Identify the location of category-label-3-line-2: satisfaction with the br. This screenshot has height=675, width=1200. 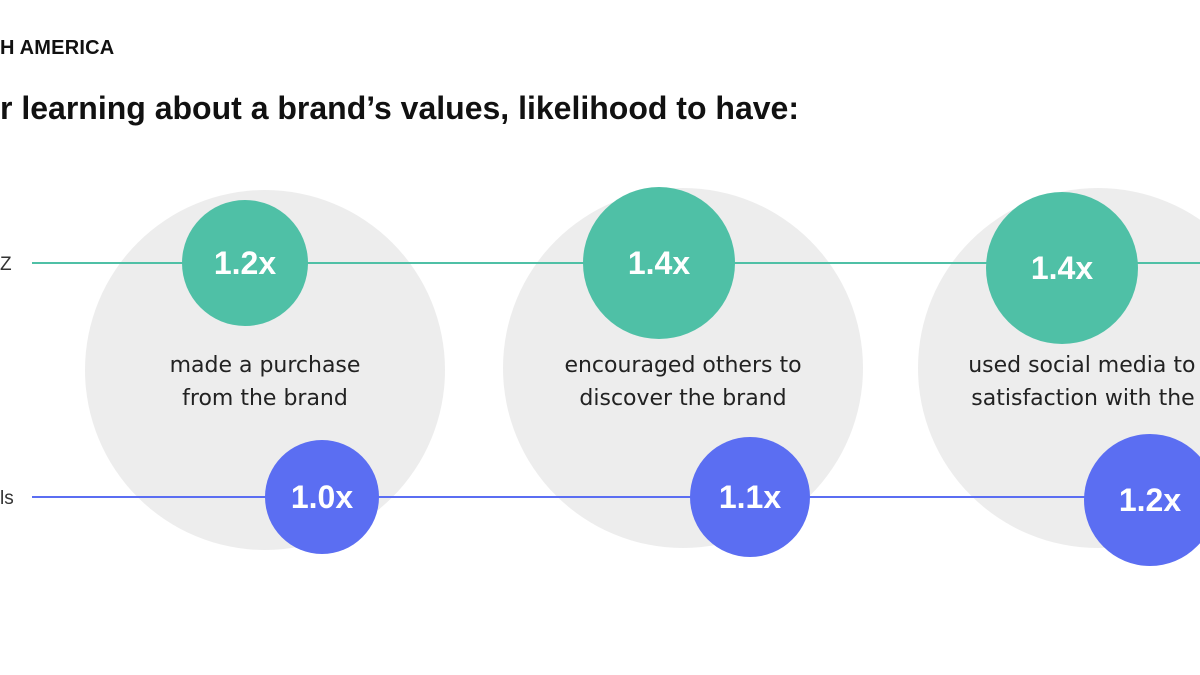
(1085, 398).